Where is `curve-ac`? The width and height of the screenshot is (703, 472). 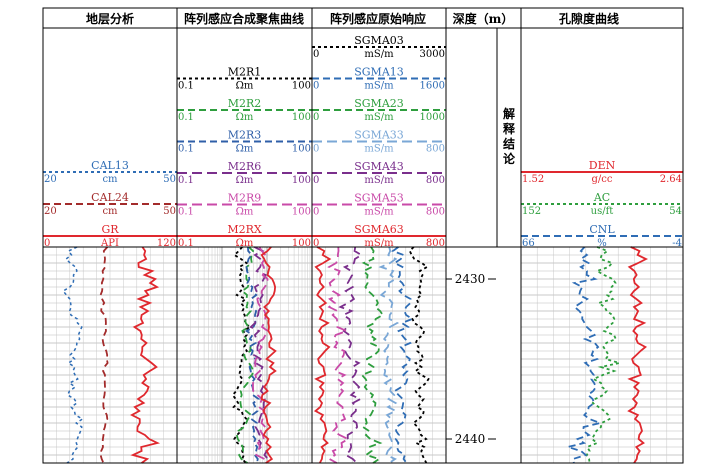
curve-ac is located at coordinates (602, 355).